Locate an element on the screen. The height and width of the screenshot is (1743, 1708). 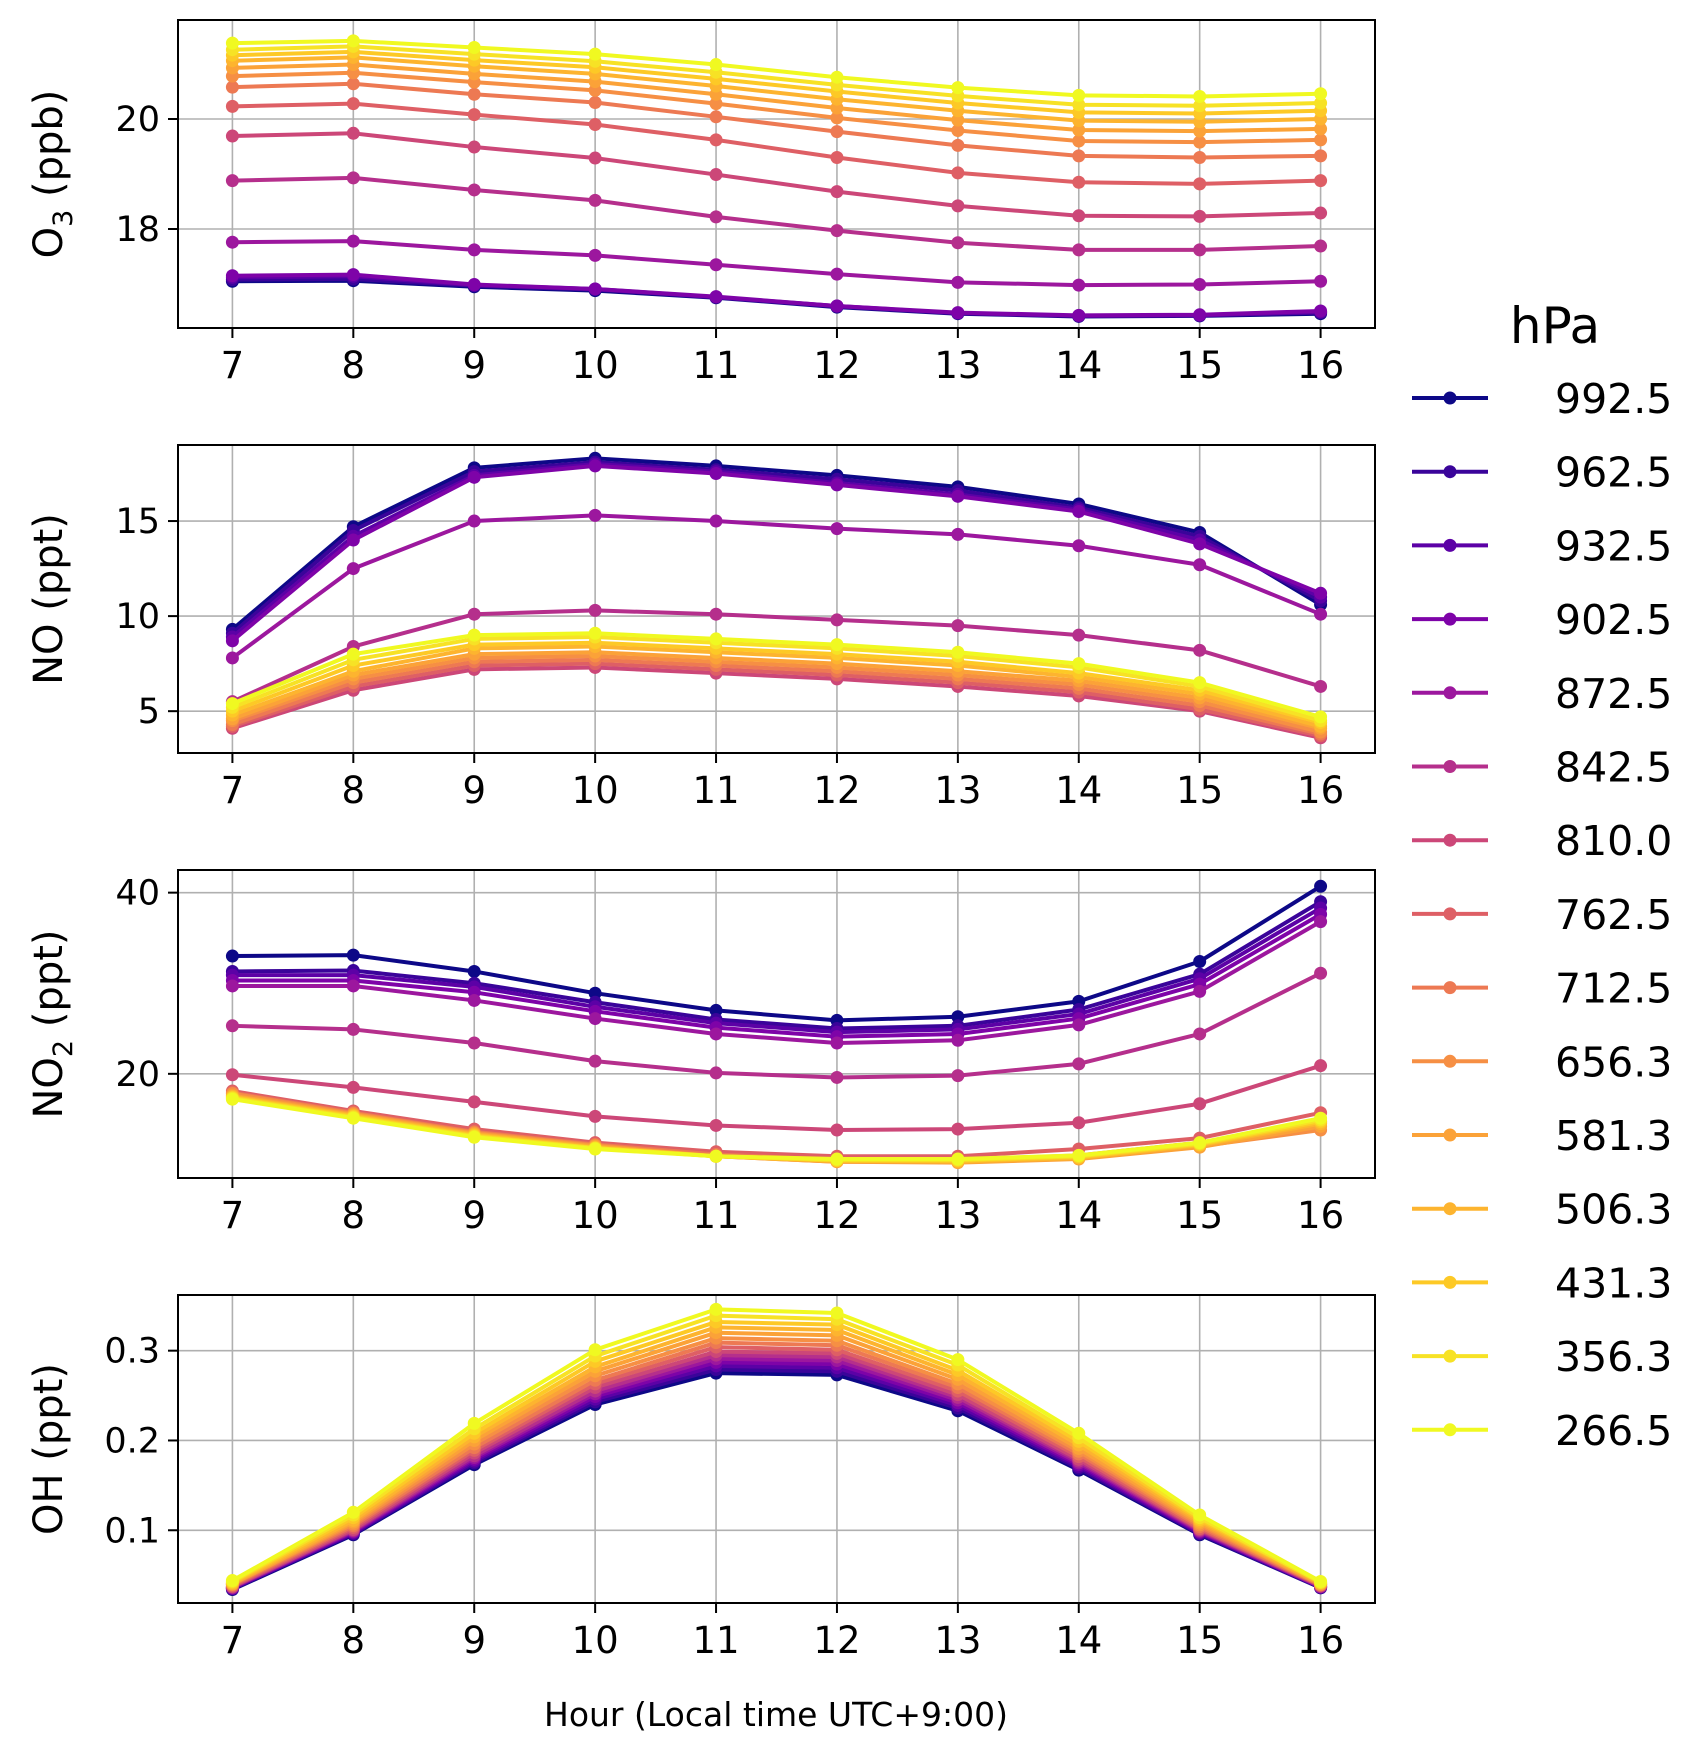
y-tick-label: 0.1 is located at coordinates (132, 1531).